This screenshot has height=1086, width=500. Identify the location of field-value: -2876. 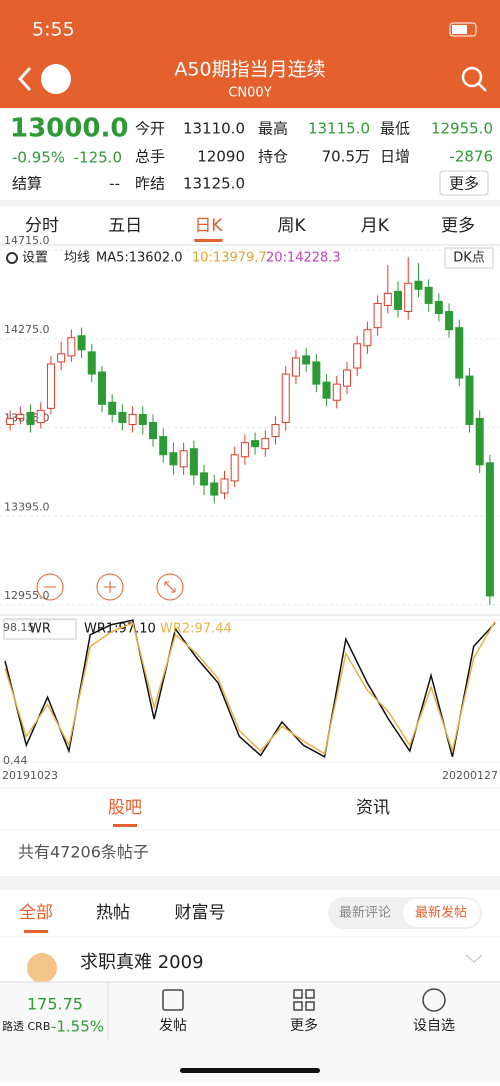
(471, 157).